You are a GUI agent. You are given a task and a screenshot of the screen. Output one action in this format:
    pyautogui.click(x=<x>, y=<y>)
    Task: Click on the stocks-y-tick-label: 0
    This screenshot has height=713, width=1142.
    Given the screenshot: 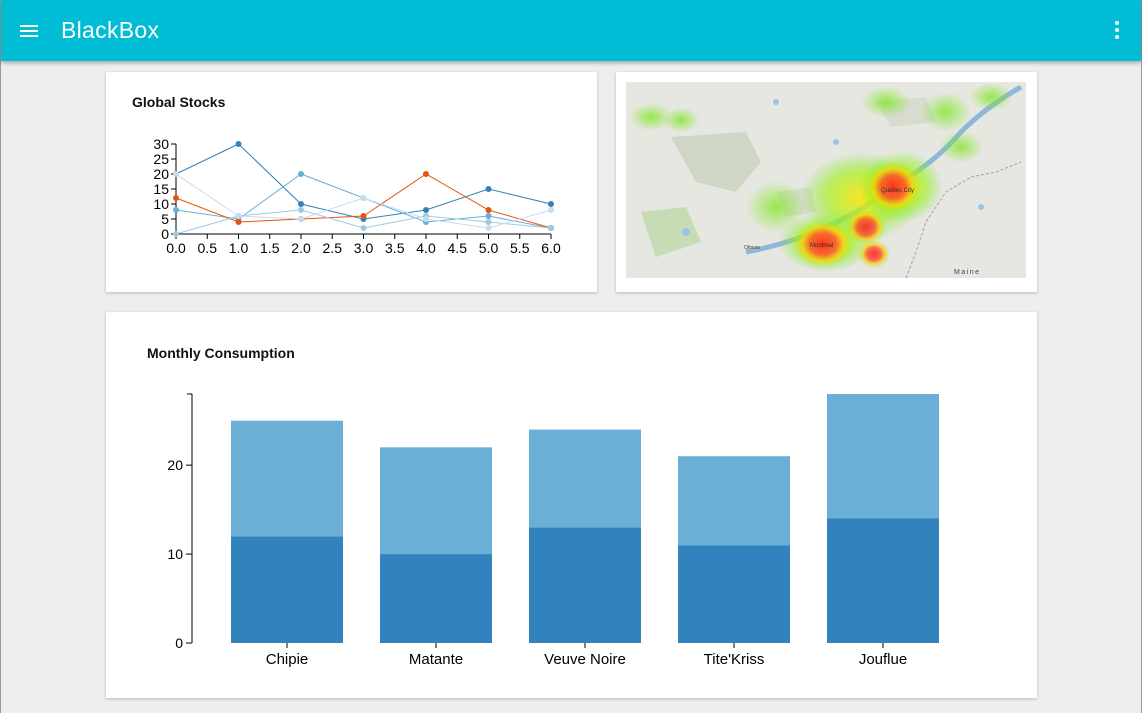 What is the action you would take?
    pyautogui.click(x=165, y=234)
    